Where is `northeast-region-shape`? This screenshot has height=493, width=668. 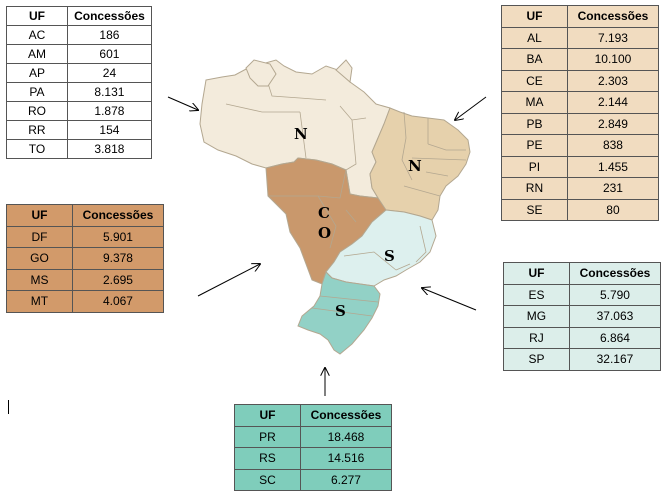
northeast-region-shape is located at coordinates (420, 164).